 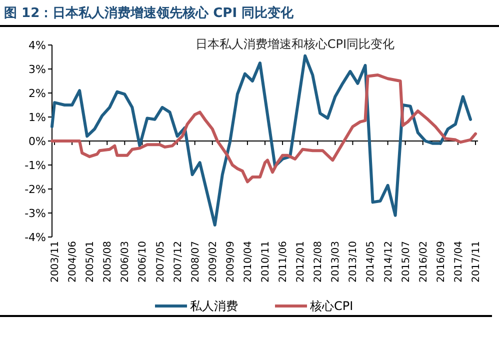 What do you see at coordinates (126, 262) in the screenshot?
I see `x-tick-label: 2006/03` at bounding box center [126, 262].